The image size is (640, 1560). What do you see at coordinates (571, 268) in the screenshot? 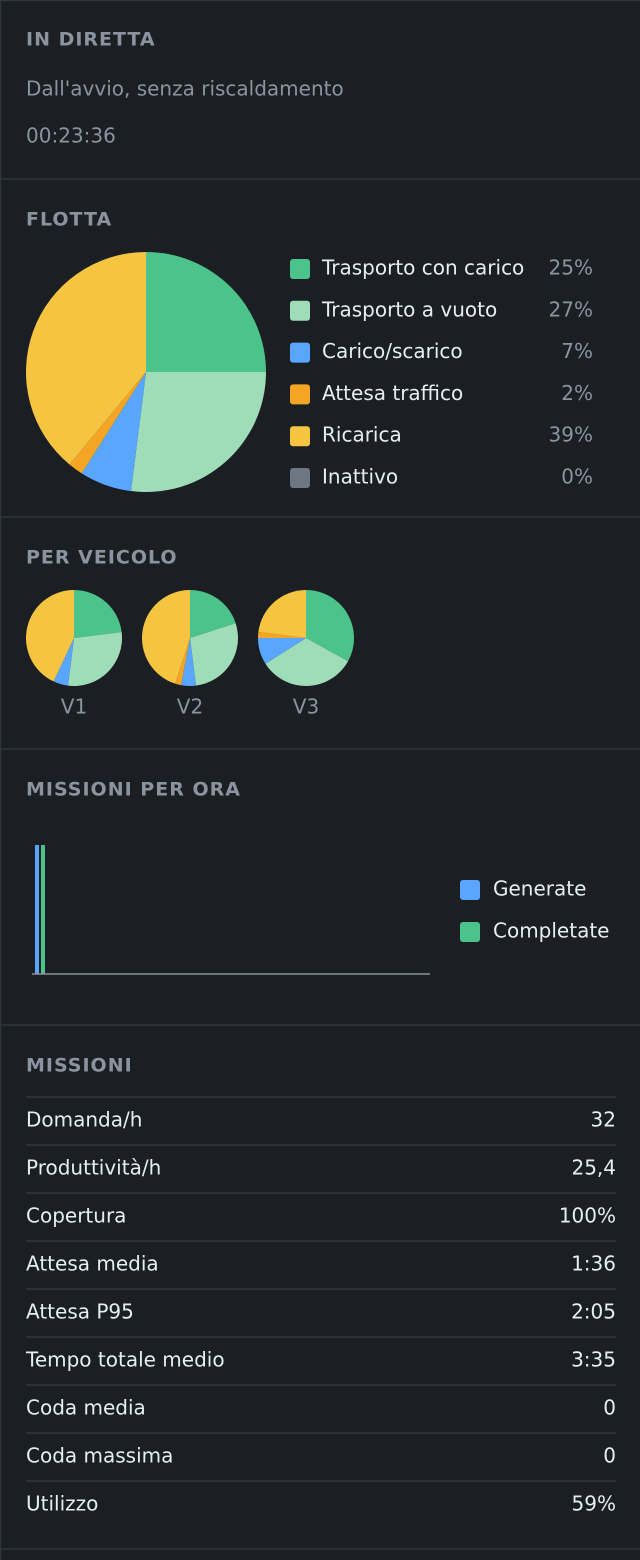
I see `value-label: 25%` at bounding box center [571, 268].